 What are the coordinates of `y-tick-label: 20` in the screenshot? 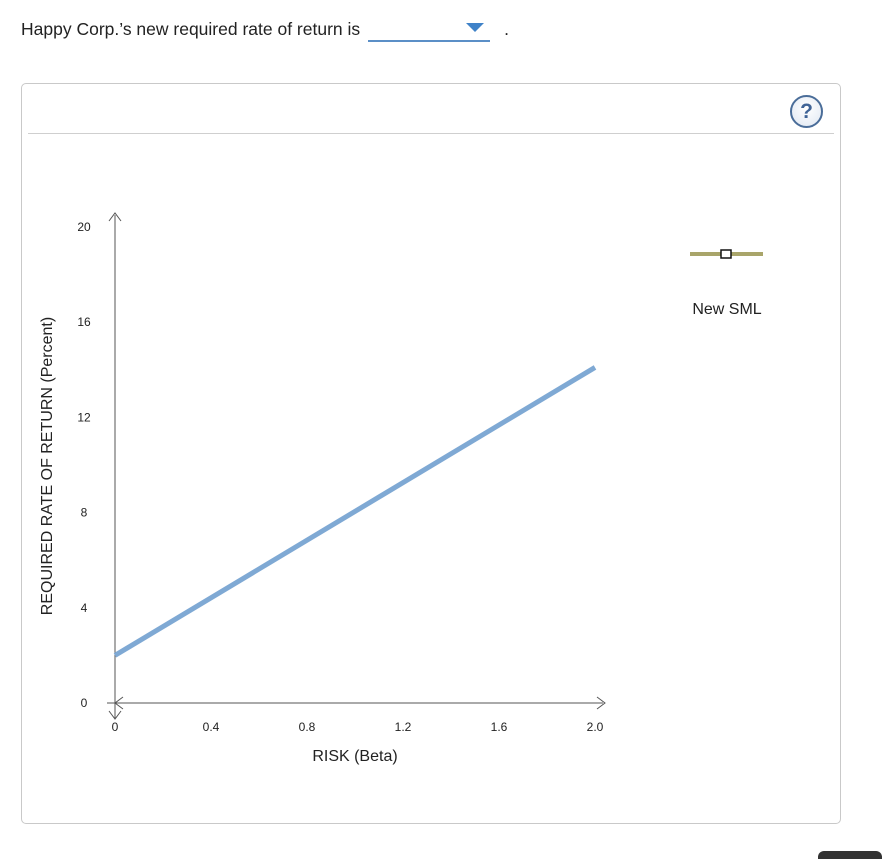 It's located at (84, 227).